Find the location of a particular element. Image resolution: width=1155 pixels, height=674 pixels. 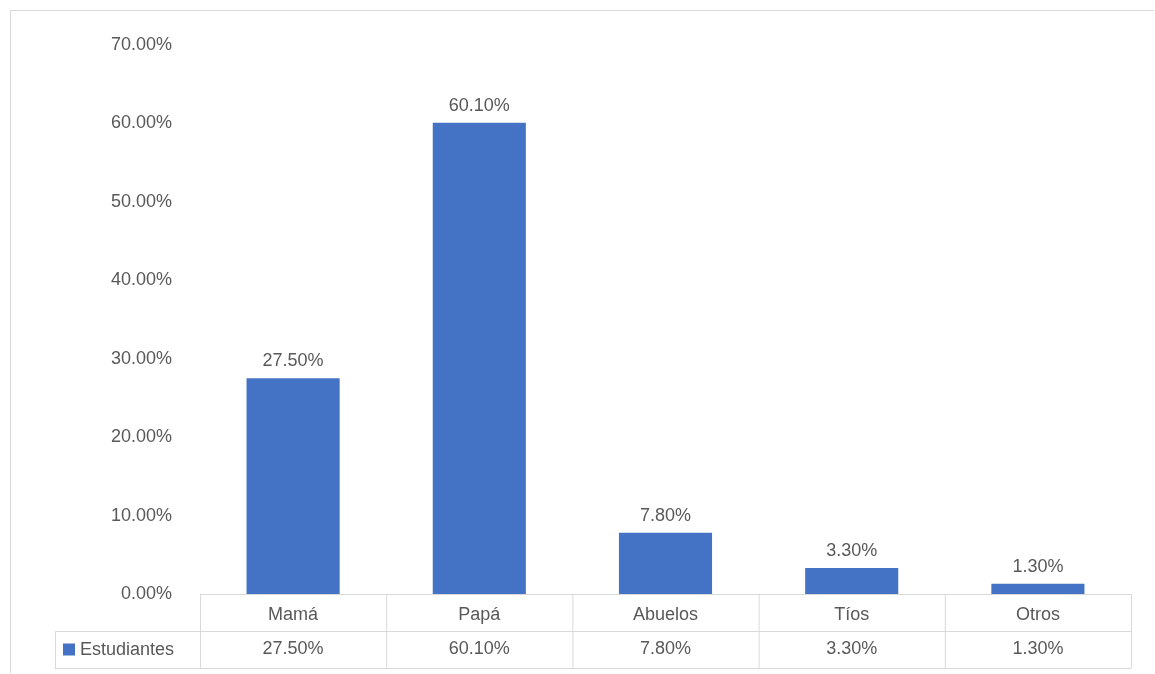

y-tick-label: 10.00% is located at coordinates (141, 514).